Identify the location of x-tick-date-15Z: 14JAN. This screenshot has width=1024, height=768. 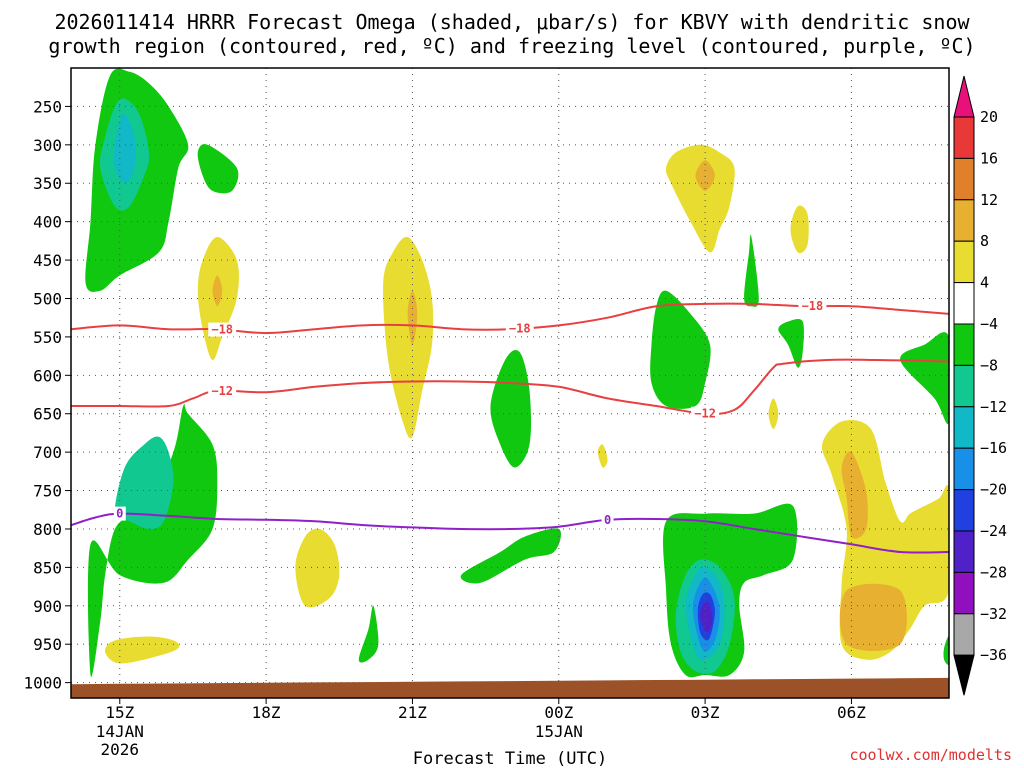
(120, 731).